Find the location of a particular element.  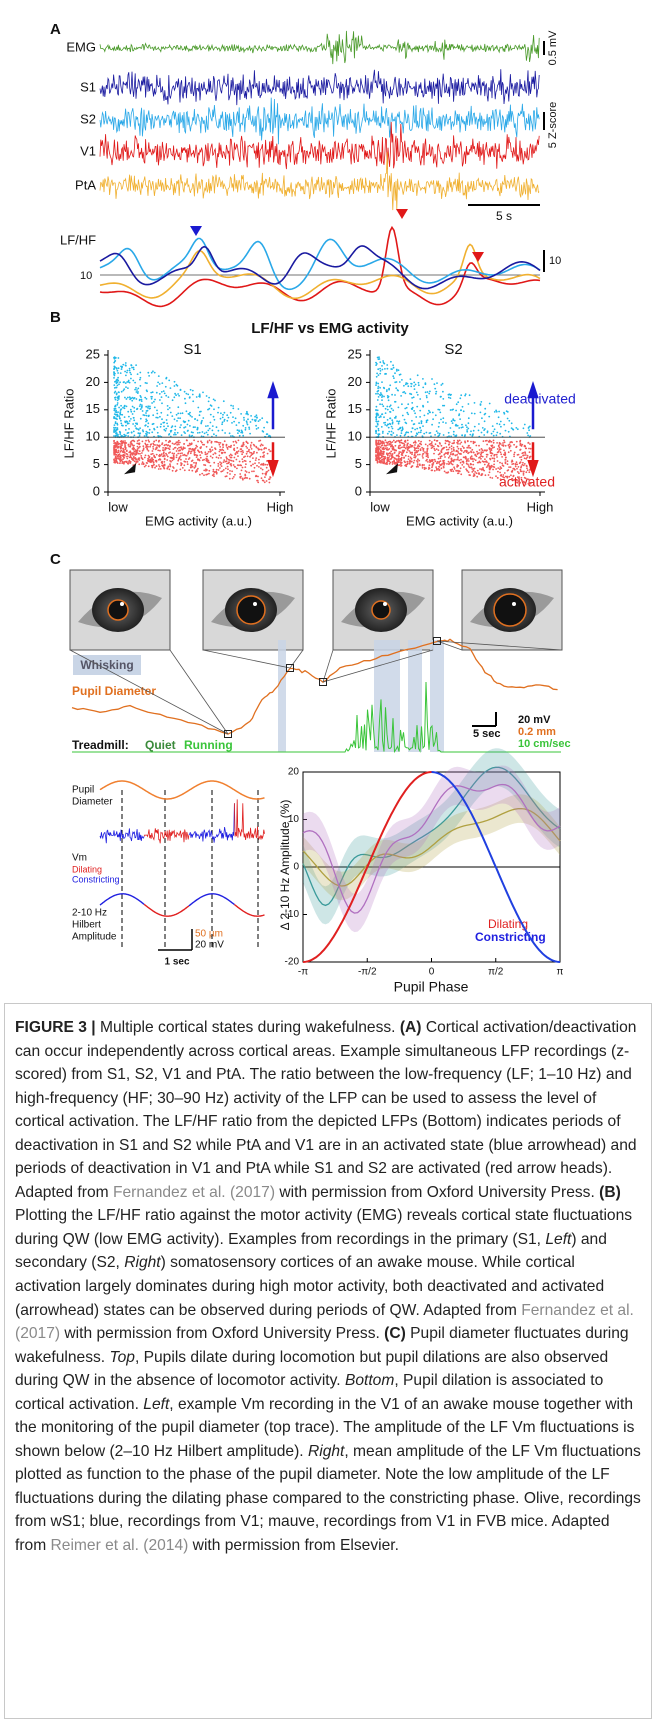

caption-link: Reimer et al. (2014) is located at coordinates (119, 1546).